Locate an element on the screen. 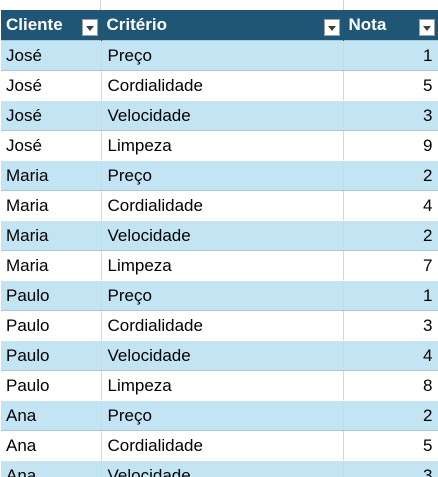  header-label-criterio: Critério is located at coordinates (136, 24).